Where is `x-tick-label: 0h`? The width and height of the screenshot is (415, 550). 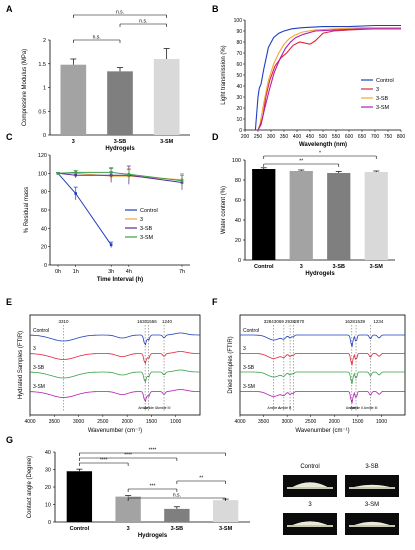 x-tick-label: 0h is located at coordinates (58, 272).